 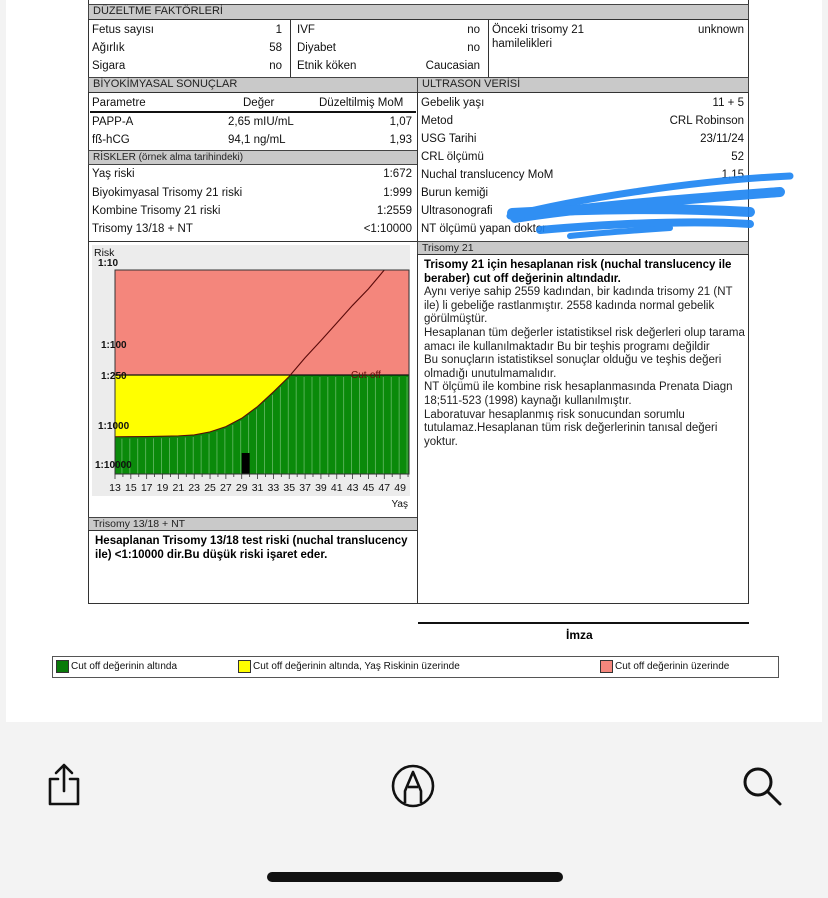 I want to click on legend-label: Cut off değerinin üzerinde, so click(x=672, y=666).